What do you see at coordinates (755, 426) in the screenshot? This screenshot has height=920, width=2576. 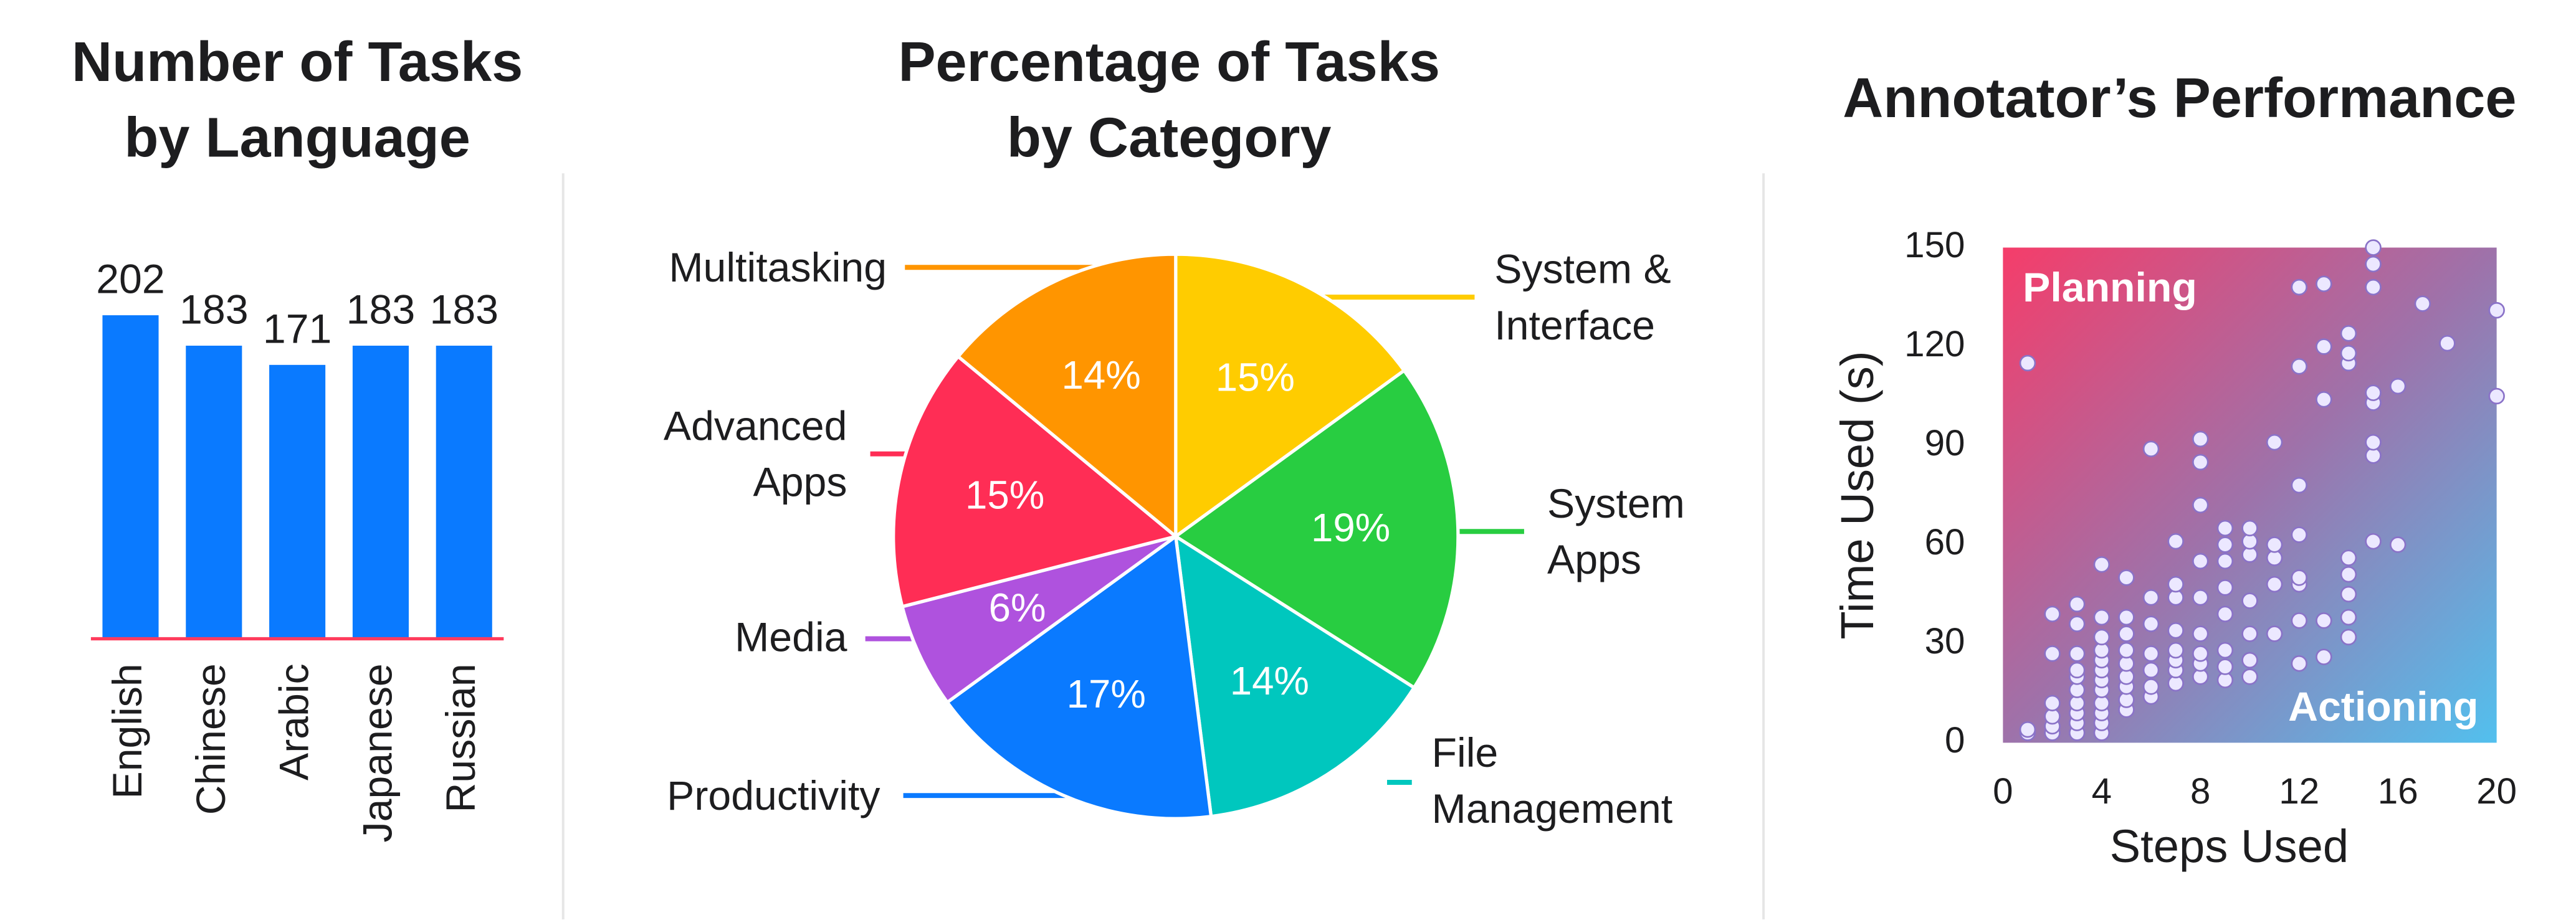 I see `category-label: Advanced` at bounding box center [755, 426].